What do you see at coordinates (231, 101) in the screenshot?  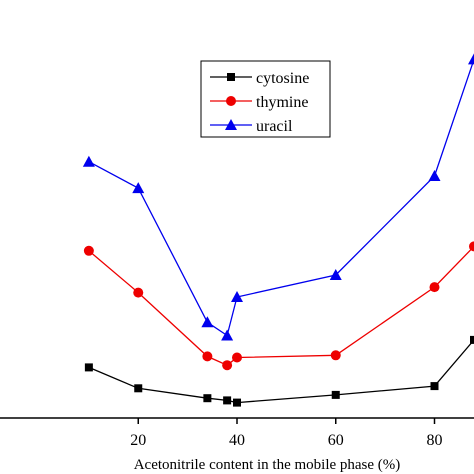 I see `legend-marker-thymine` at bounding box center [231, 101].